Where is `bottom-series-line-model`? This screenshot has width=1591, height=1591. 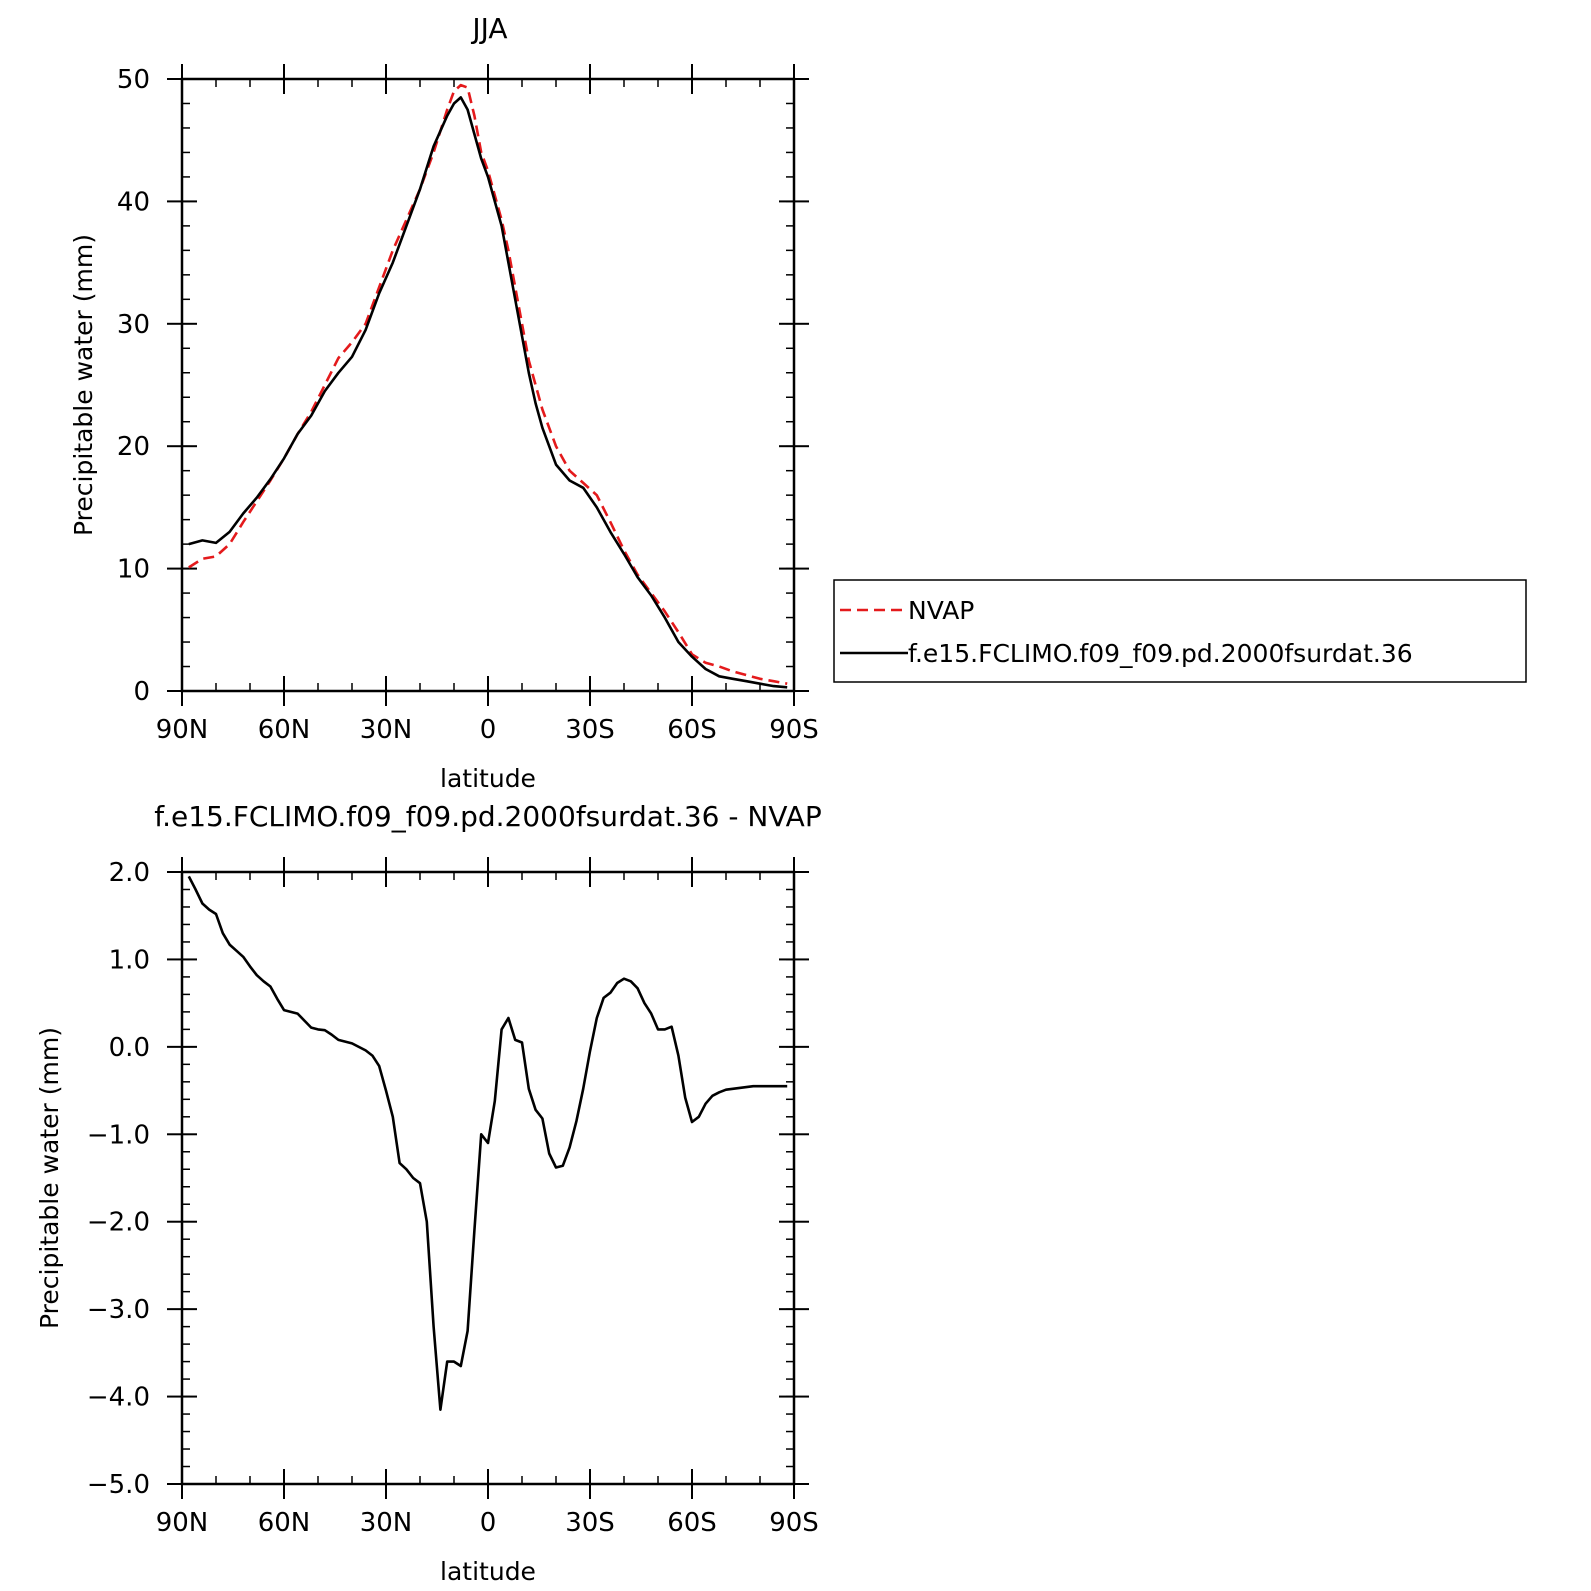
bottom-series-line-model is located at coordinates (487, 1143).